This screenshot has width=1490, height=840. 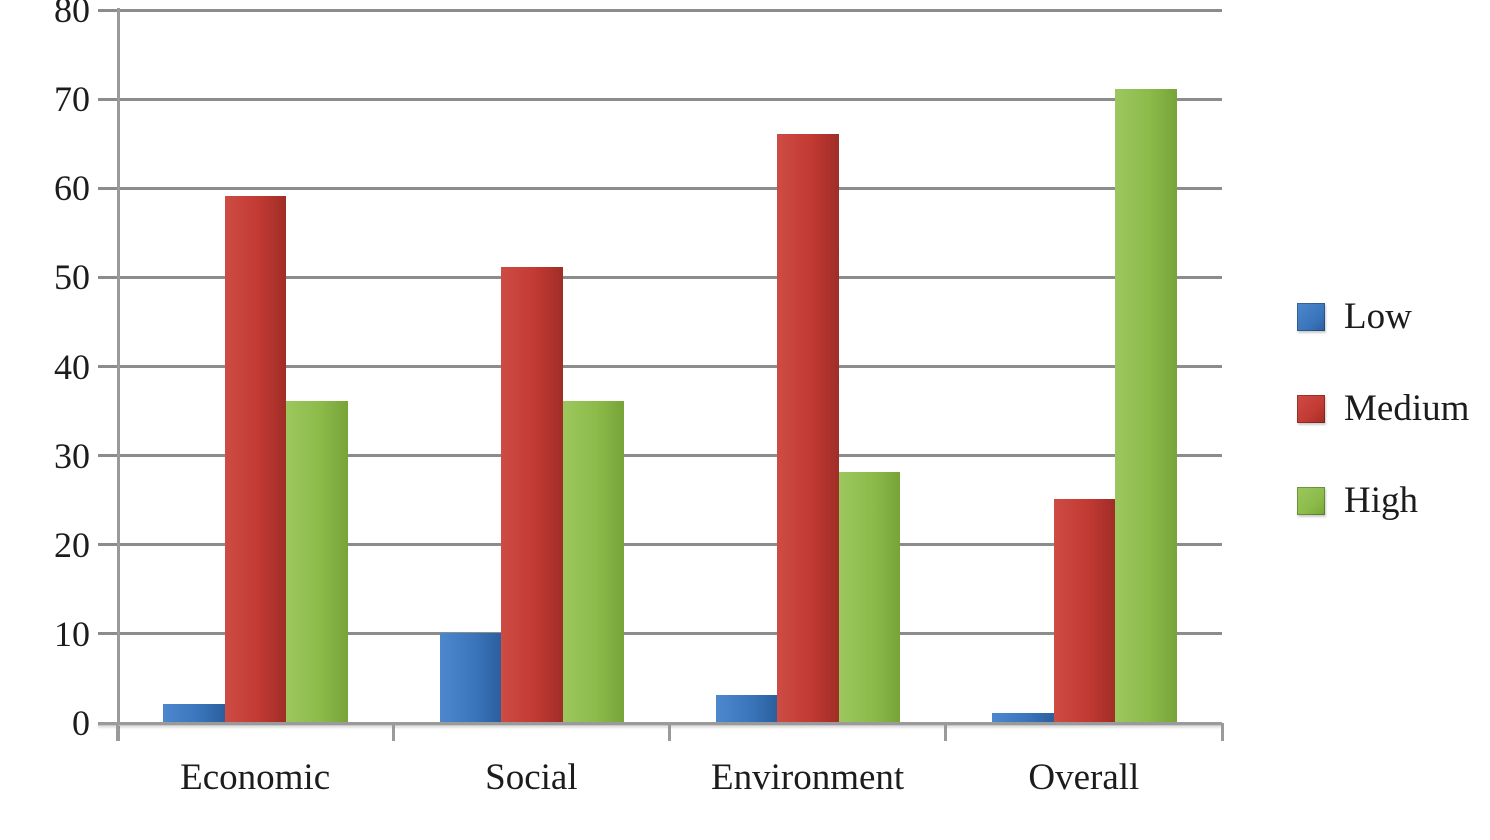 What do you see at coordinates (118, 374) in the screenshot?
I see `y-axis-line` at bounding box center [118, 374].